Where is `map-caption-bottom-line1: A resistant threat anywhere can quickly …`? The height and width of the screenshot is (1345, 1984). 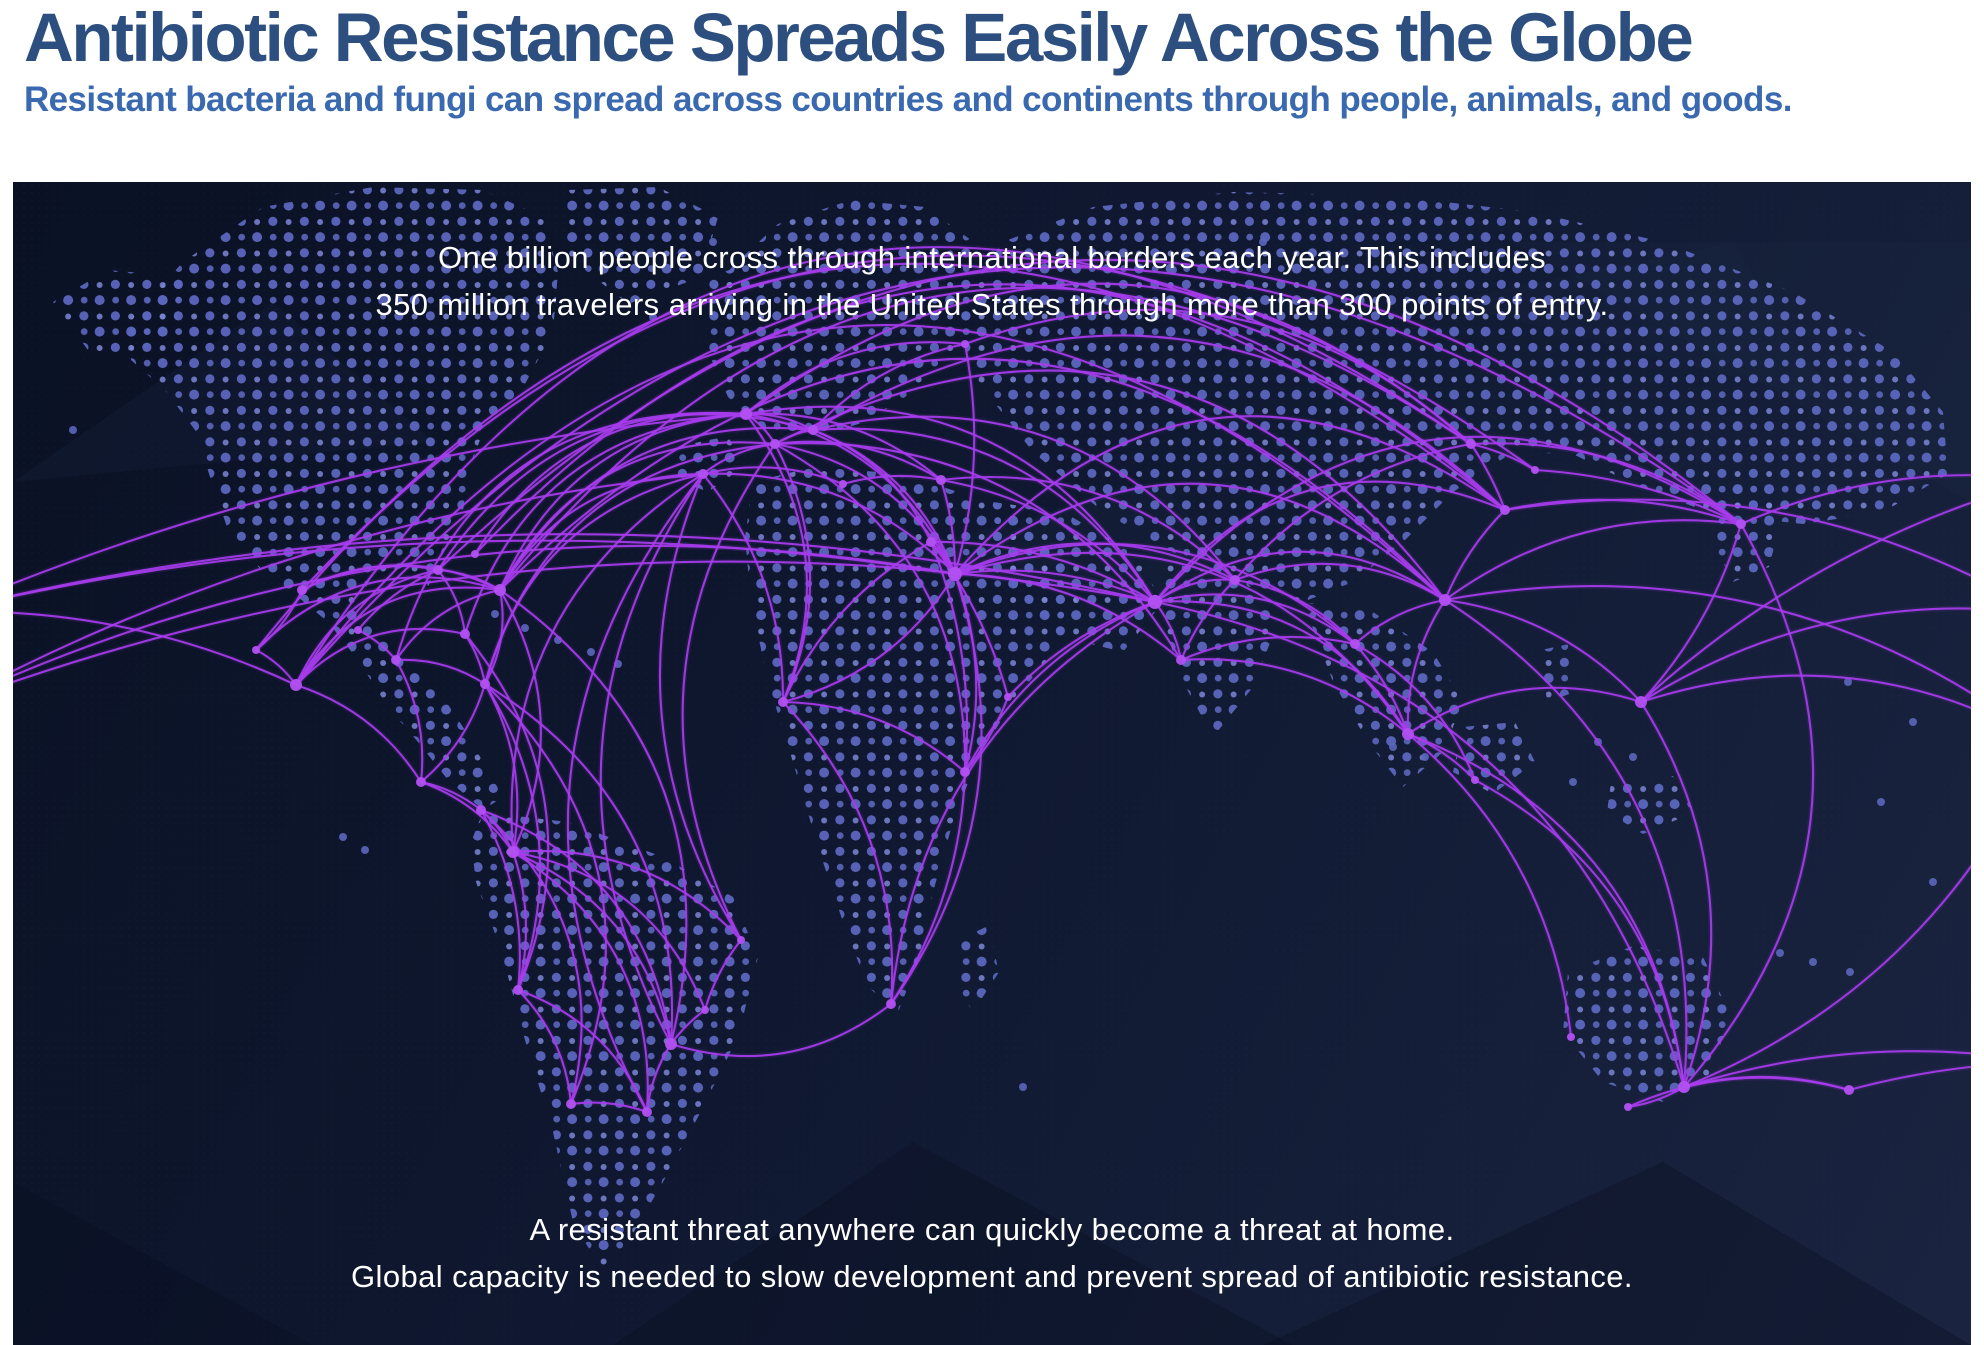 map-caption-bottom-line1: A resistant threat anywhere can quickly … is located at coordinates (992, 1229).